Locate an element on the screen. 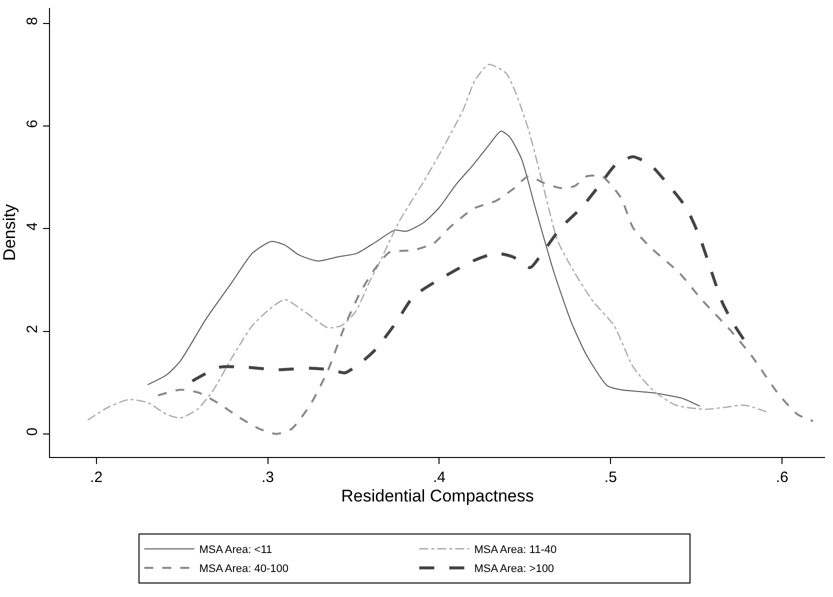 Image resolution: width=833 pixels, height=597 pixels. x-tick-label: .5 is located at coordinates (610, 477).